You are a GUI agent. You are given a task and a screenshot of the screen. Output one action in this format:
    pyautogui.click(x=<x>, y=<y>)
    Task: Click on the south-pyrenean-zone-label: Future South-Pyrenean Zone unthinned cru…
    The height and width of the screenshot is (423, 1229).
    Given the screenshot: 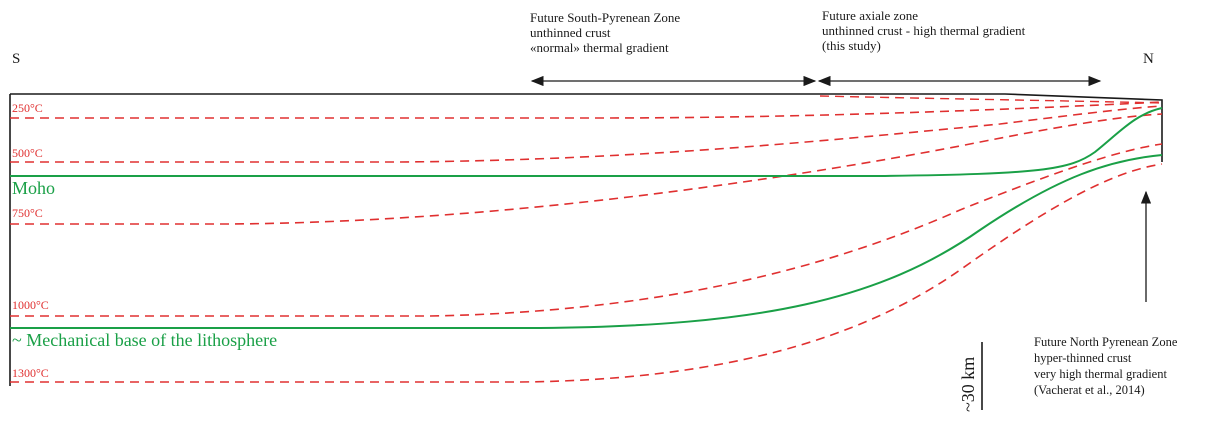 What is the action you would take?
    pyautogui.click(x=605, y=32)
    